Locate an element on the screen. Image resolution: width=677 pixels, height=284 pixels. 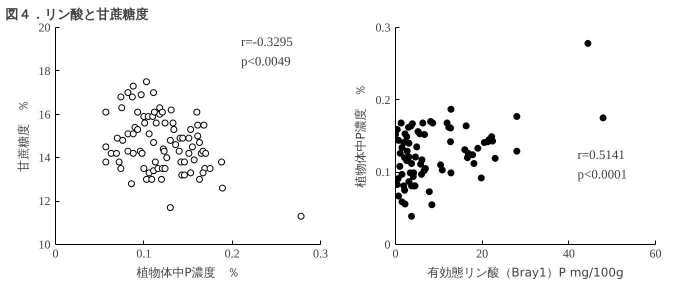
y-tick-label: 12 is located at coordinates (44, 201).